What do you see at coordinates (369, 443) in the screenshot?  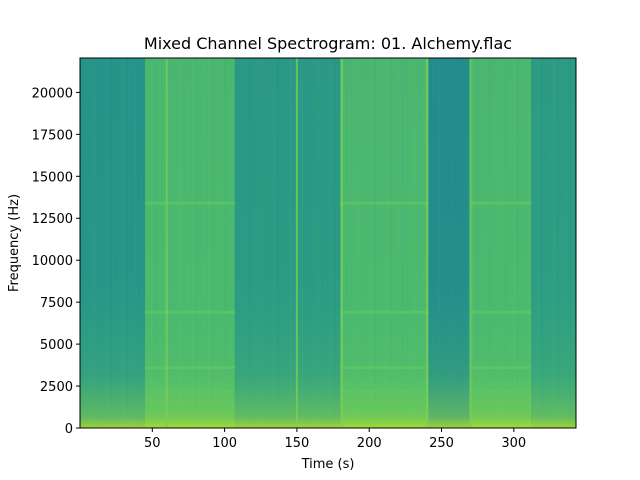 I see `x-tick-label: 200` at bounding box center [369, 443].